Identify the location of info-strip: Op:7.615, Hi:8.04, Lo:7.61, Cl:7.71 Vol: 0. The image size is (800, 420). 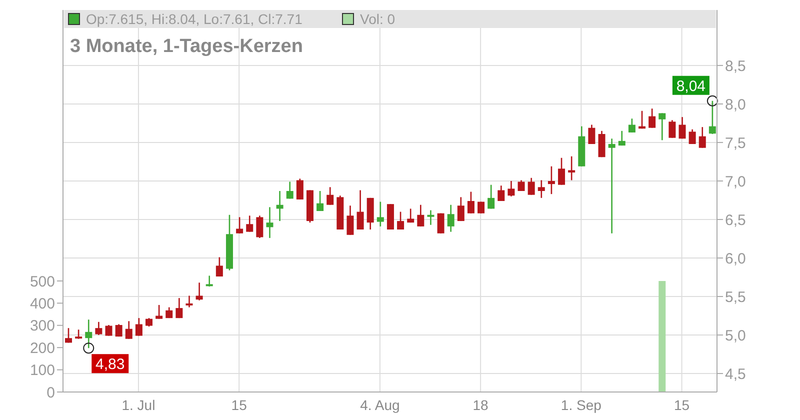
(390, 19).